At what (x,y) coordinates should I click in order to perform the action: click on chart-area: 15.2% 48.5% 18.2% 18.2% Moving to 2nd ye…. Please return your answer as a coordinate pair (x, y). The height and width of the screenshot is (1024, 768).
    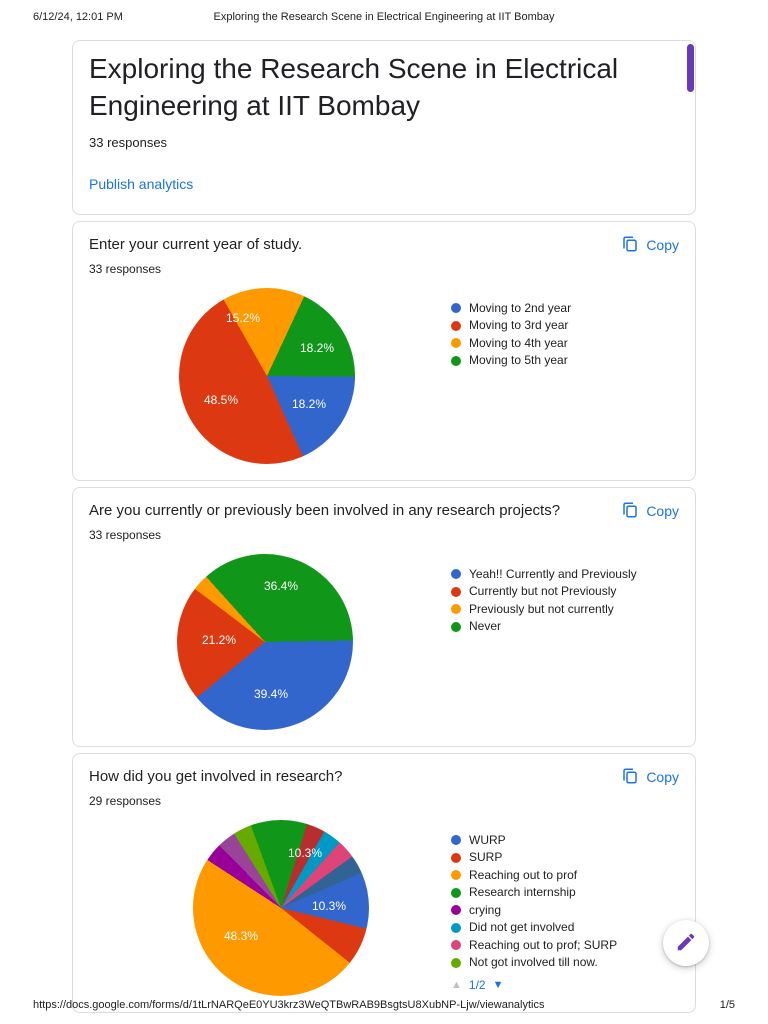
    Looking at the image, I should click on (384, 376).